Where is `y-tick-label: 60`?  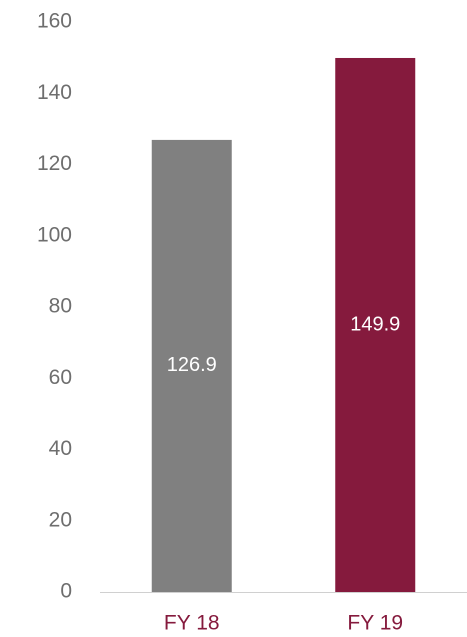 y-tick-label: 60 is located at coordinates (60, 377).